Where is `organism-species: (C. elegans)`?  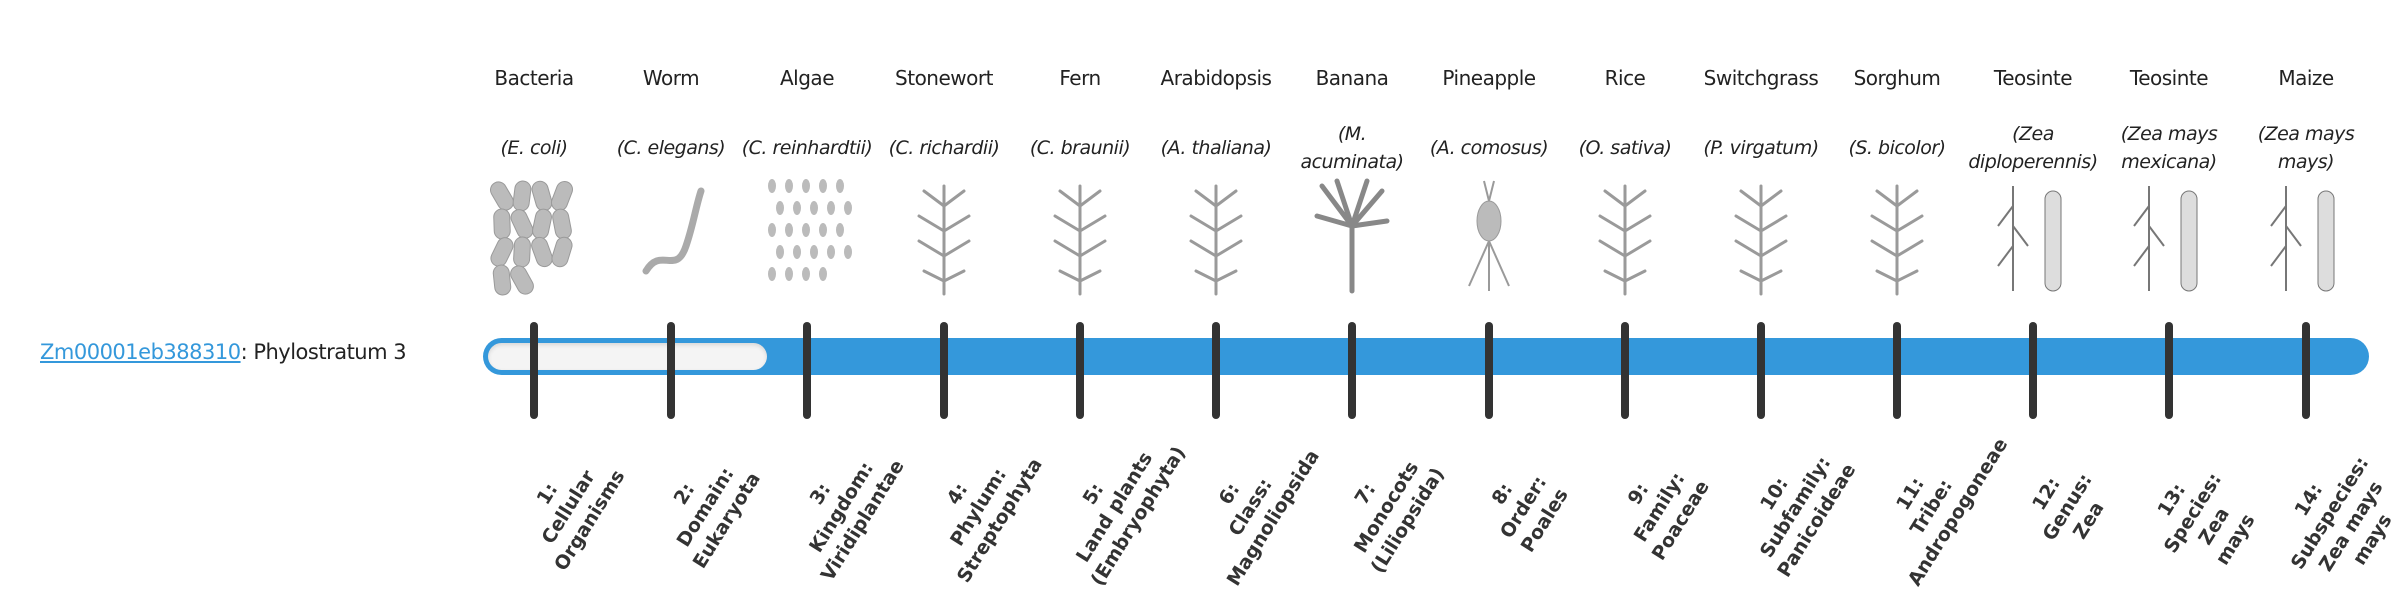 organism-species: (C. elegans) is located at coordinates (671, 148).